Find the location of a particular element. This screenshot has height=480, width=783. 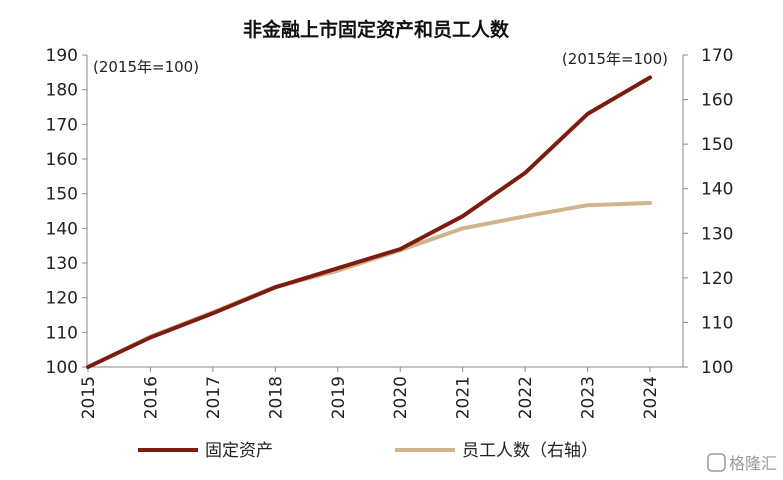

right-tick-label: 110 is located at coordinates (717, 323).